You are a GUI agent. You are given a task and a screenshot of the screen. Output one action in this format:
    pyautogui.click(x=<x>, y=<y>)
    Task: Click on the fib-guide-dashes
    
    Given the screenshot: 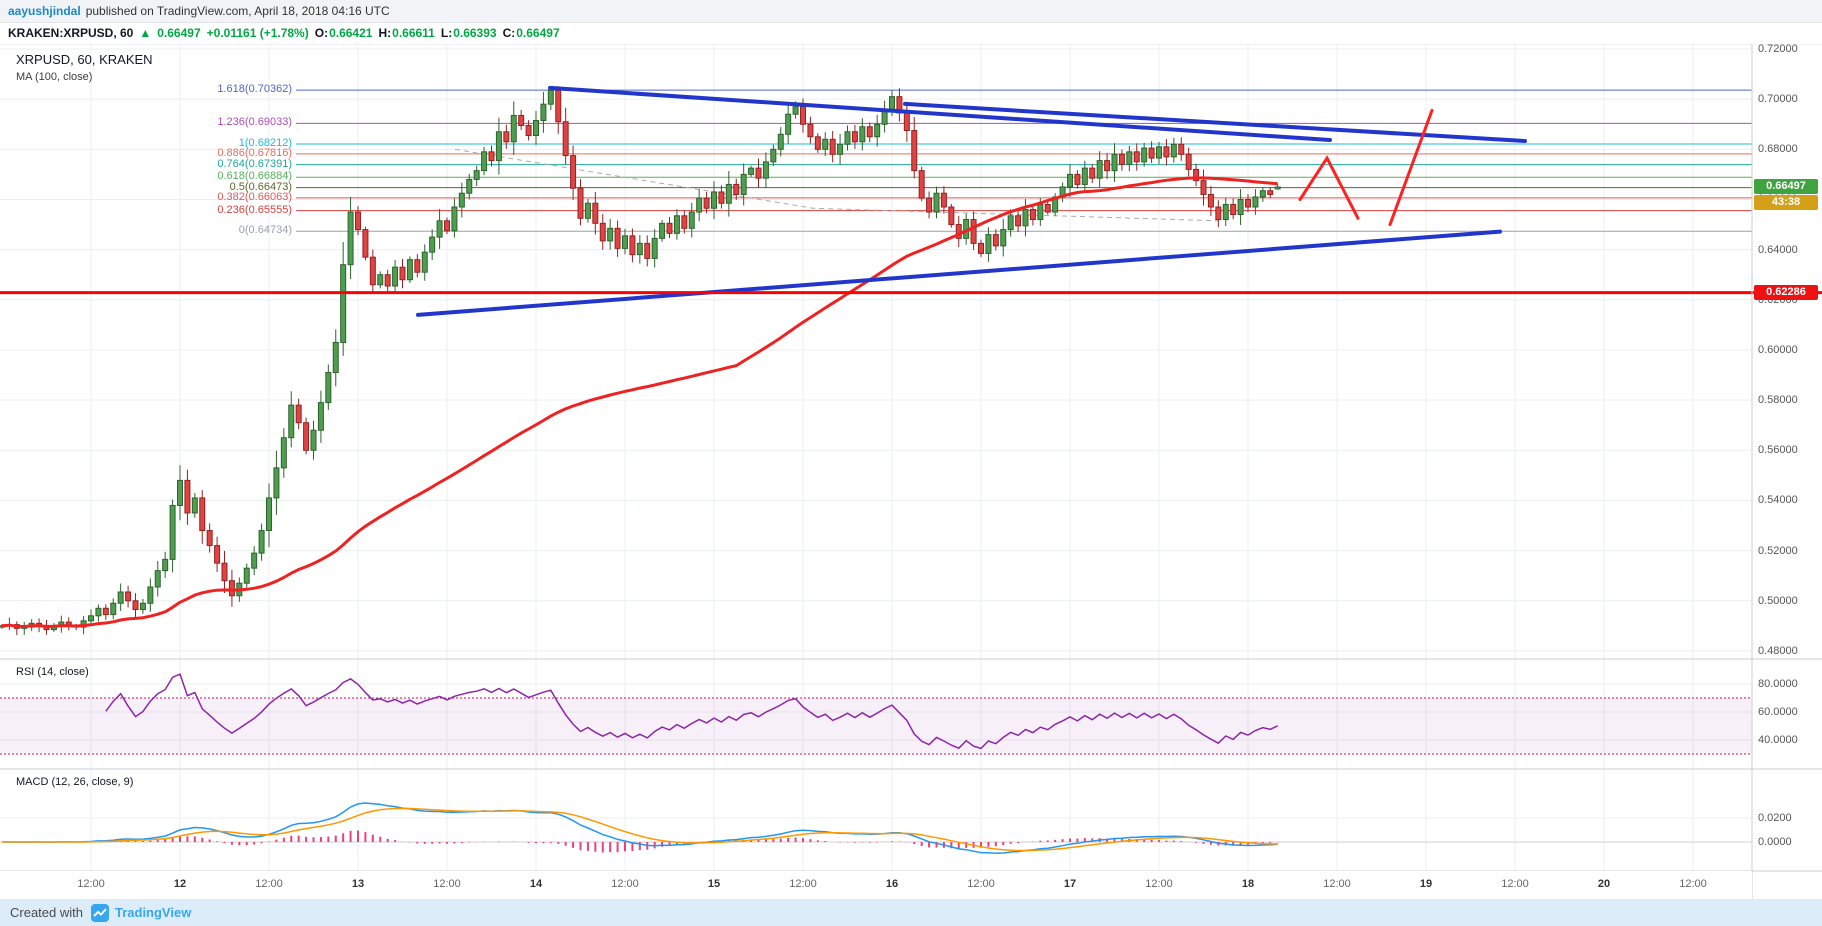 What is the action you would take?
    pyautogui.click(x=836, y=185)
    